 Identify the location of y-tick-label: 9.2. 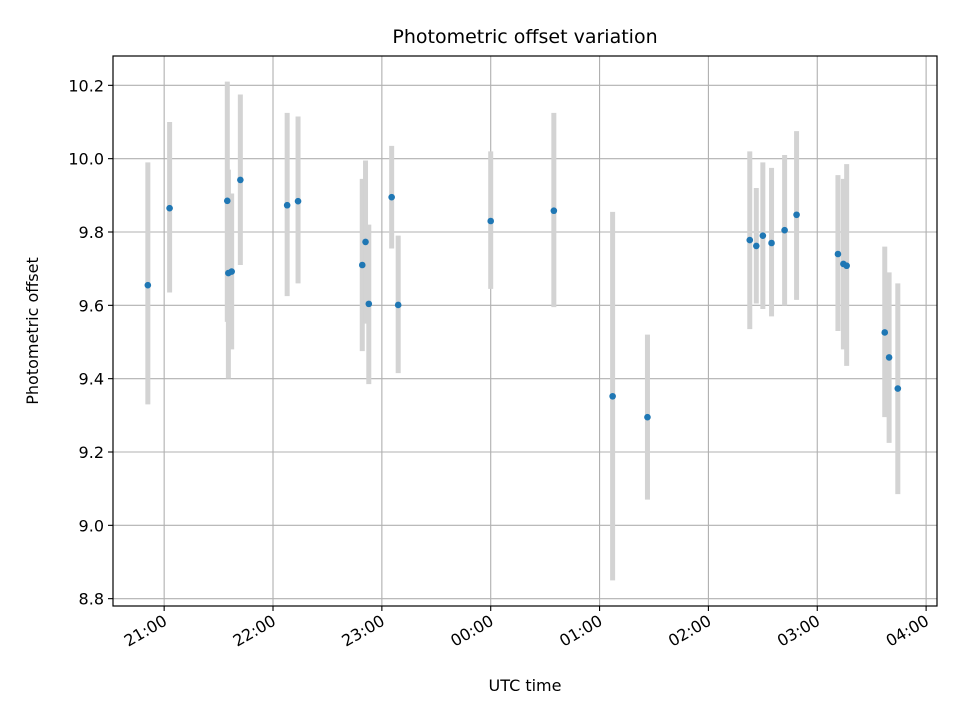
(91, 452).